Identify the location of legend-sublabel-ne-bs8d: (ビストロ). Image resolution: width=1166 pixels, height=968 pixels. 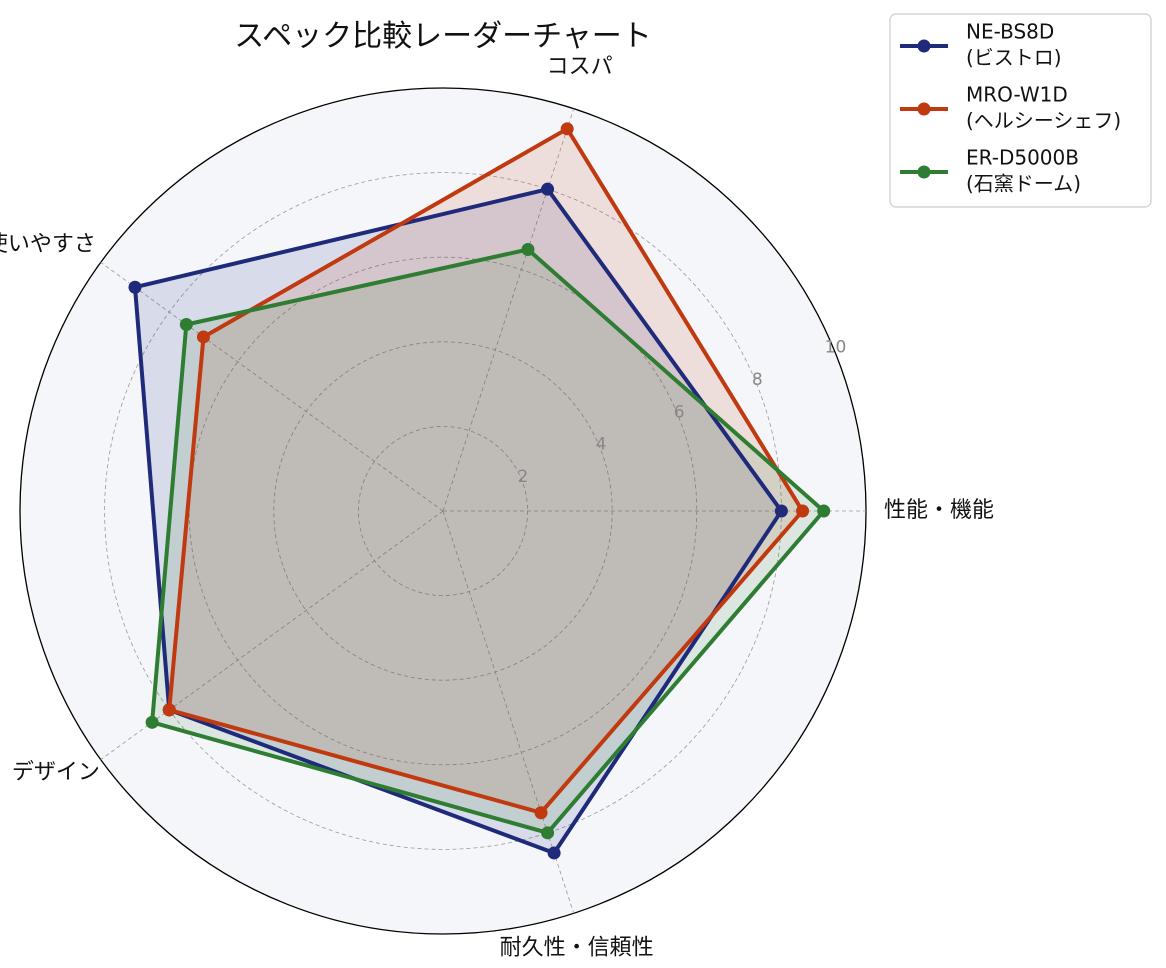
(1014, 58).